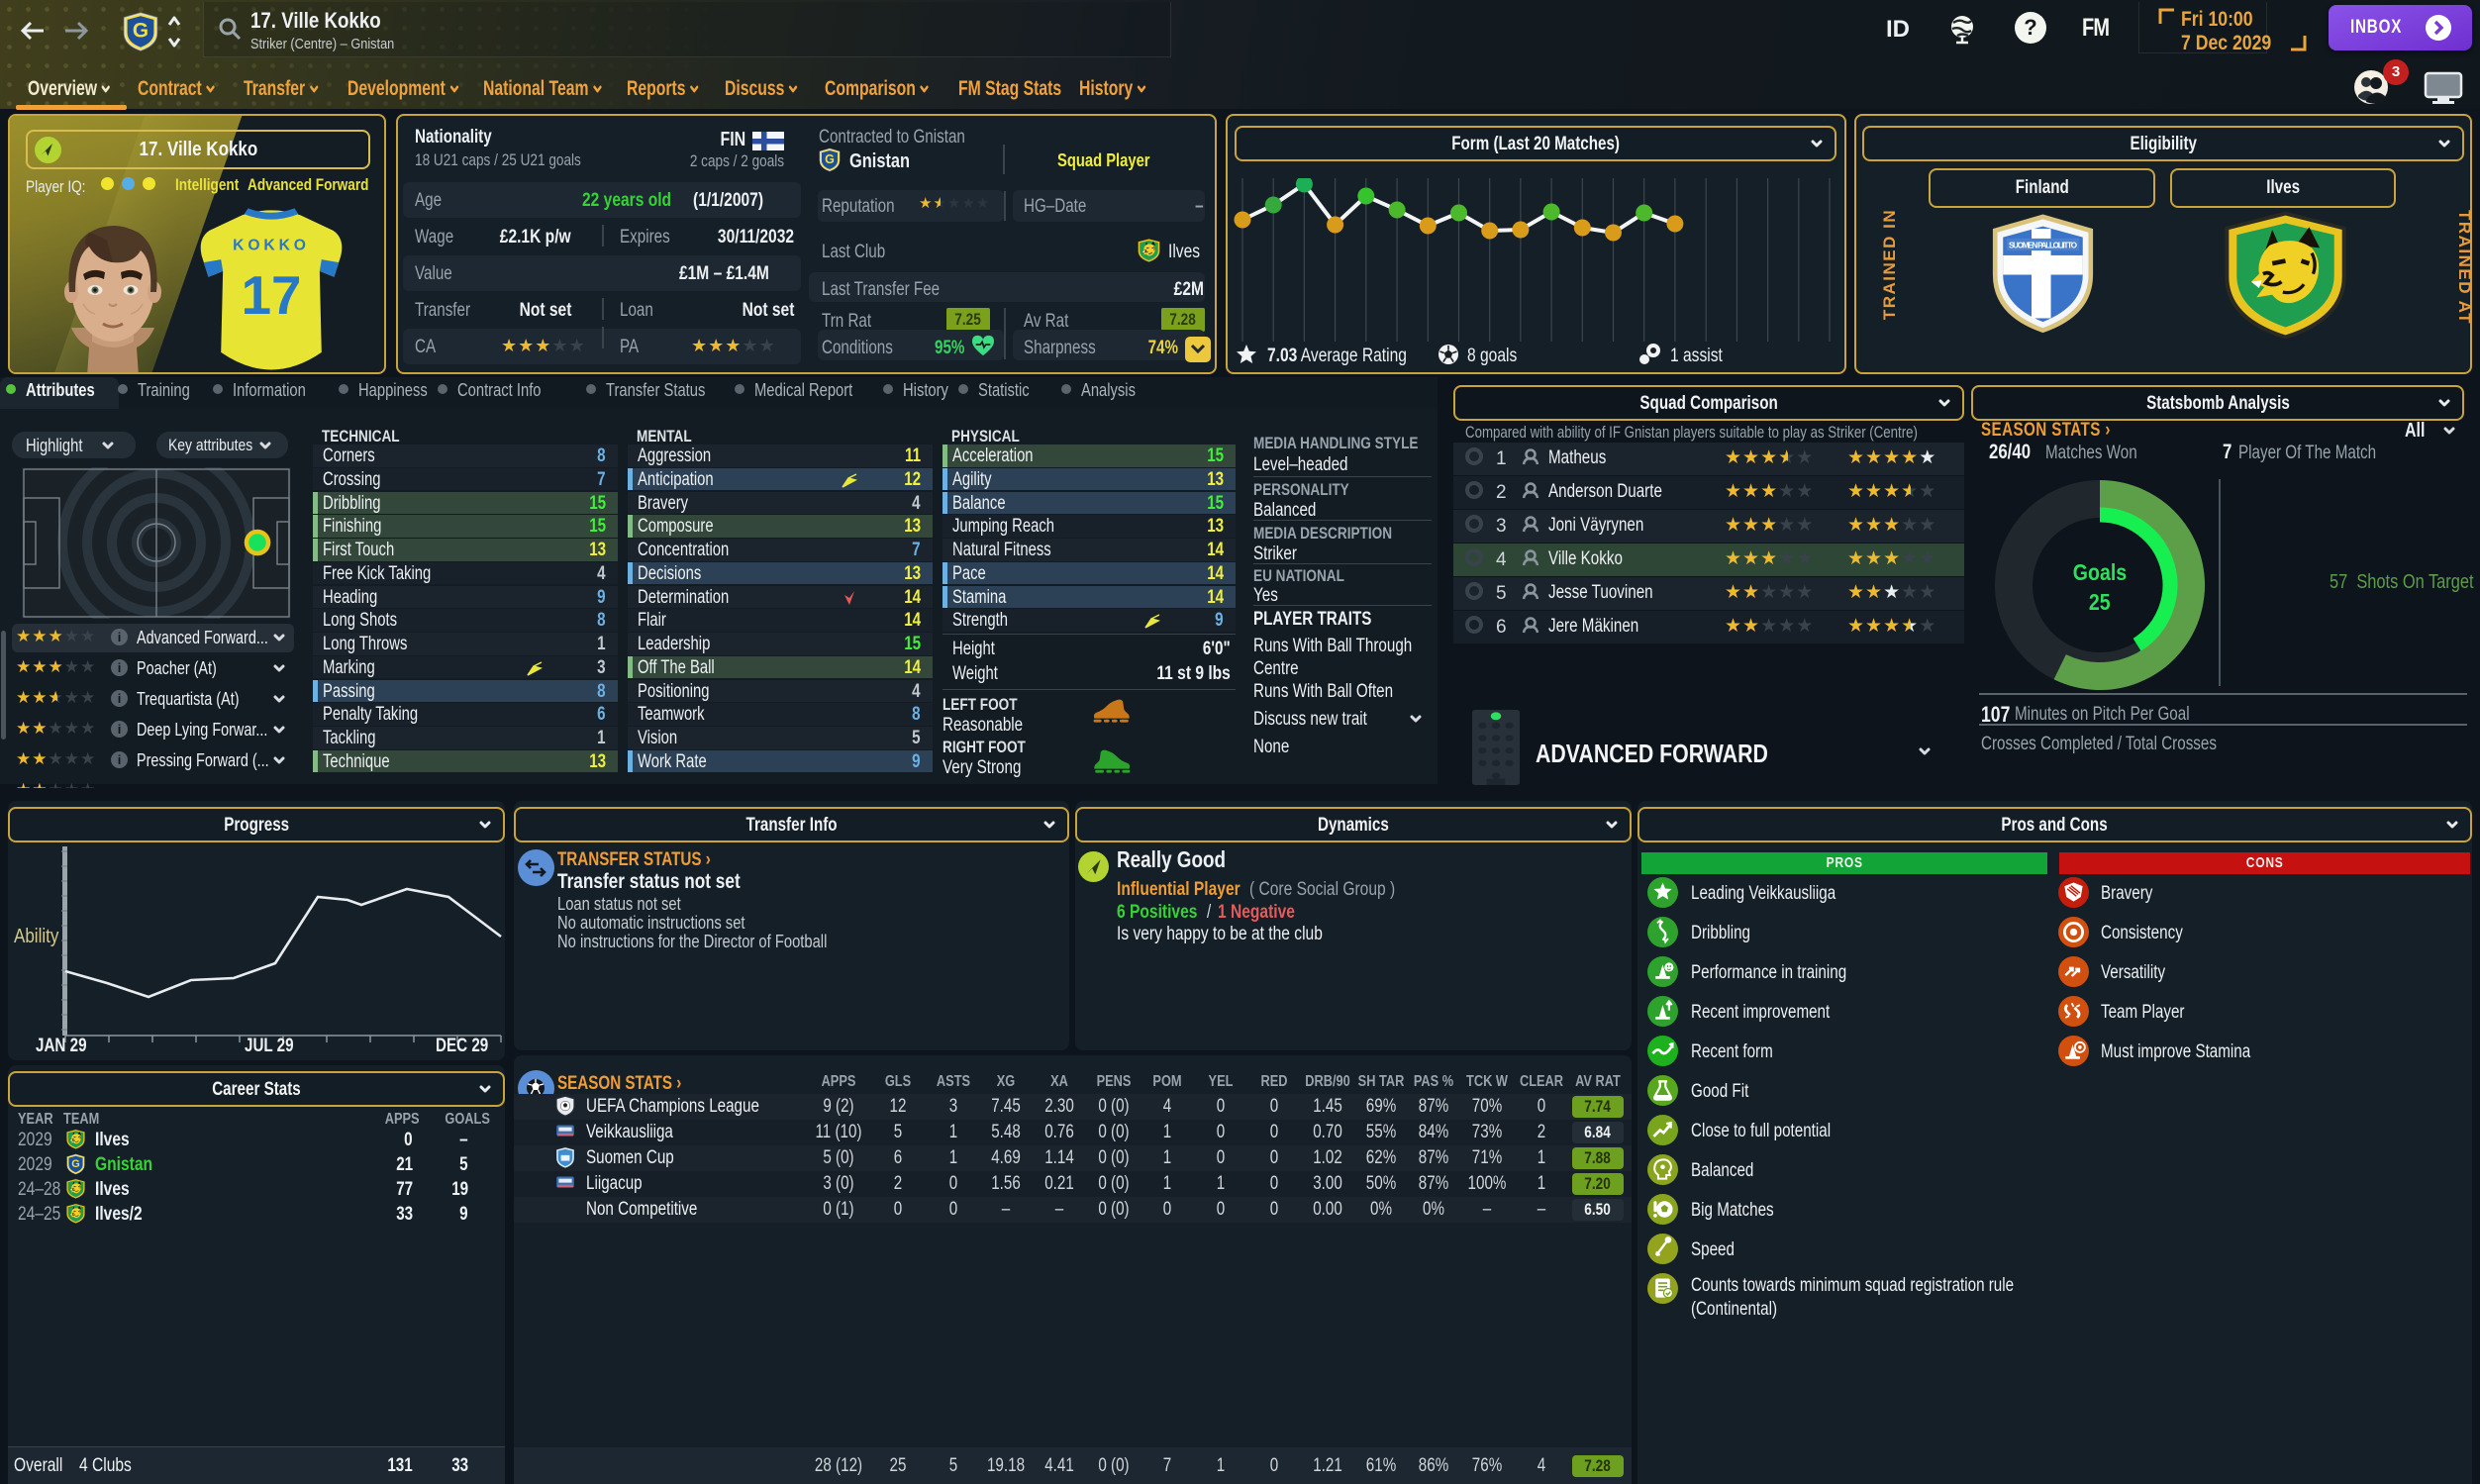  I want to click on svg-text: 17, so click(272, 295).